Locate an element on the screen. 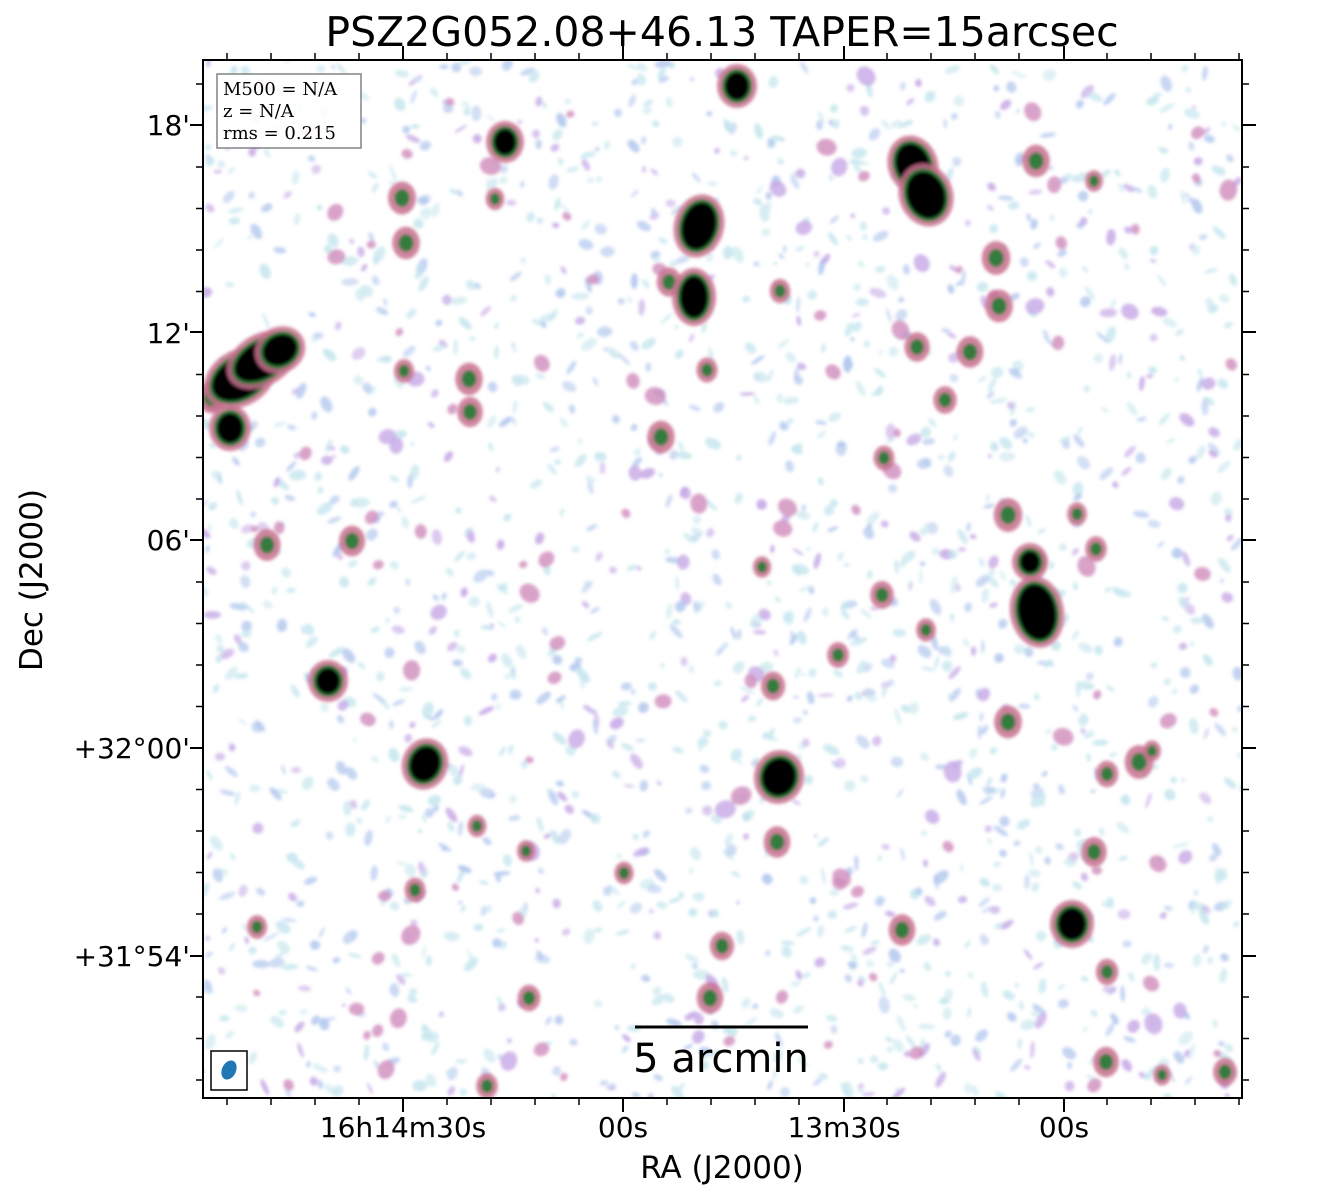  radio-source is located at coordinates (1030, 562).